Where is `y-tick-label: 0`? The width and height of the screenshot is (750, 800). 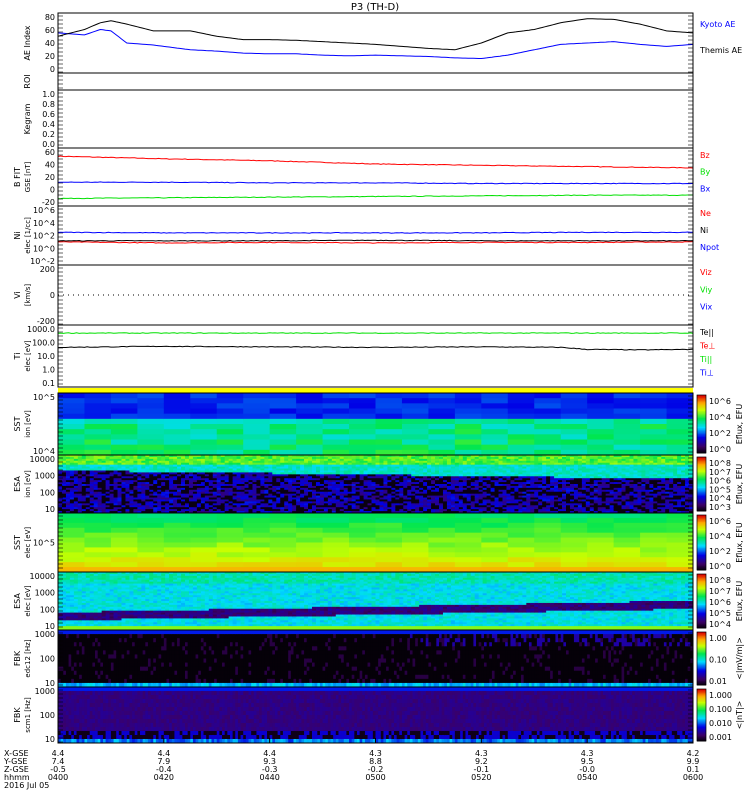
y-tick-label: 0 is located at coordinates (52, 69).